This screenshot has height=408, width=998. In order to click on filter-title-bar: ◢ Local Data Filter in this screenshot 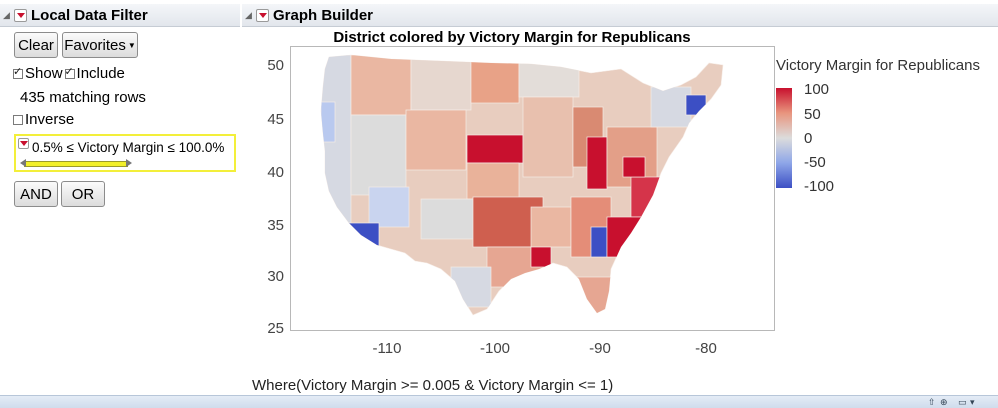, I will do `click(120, 15)`.